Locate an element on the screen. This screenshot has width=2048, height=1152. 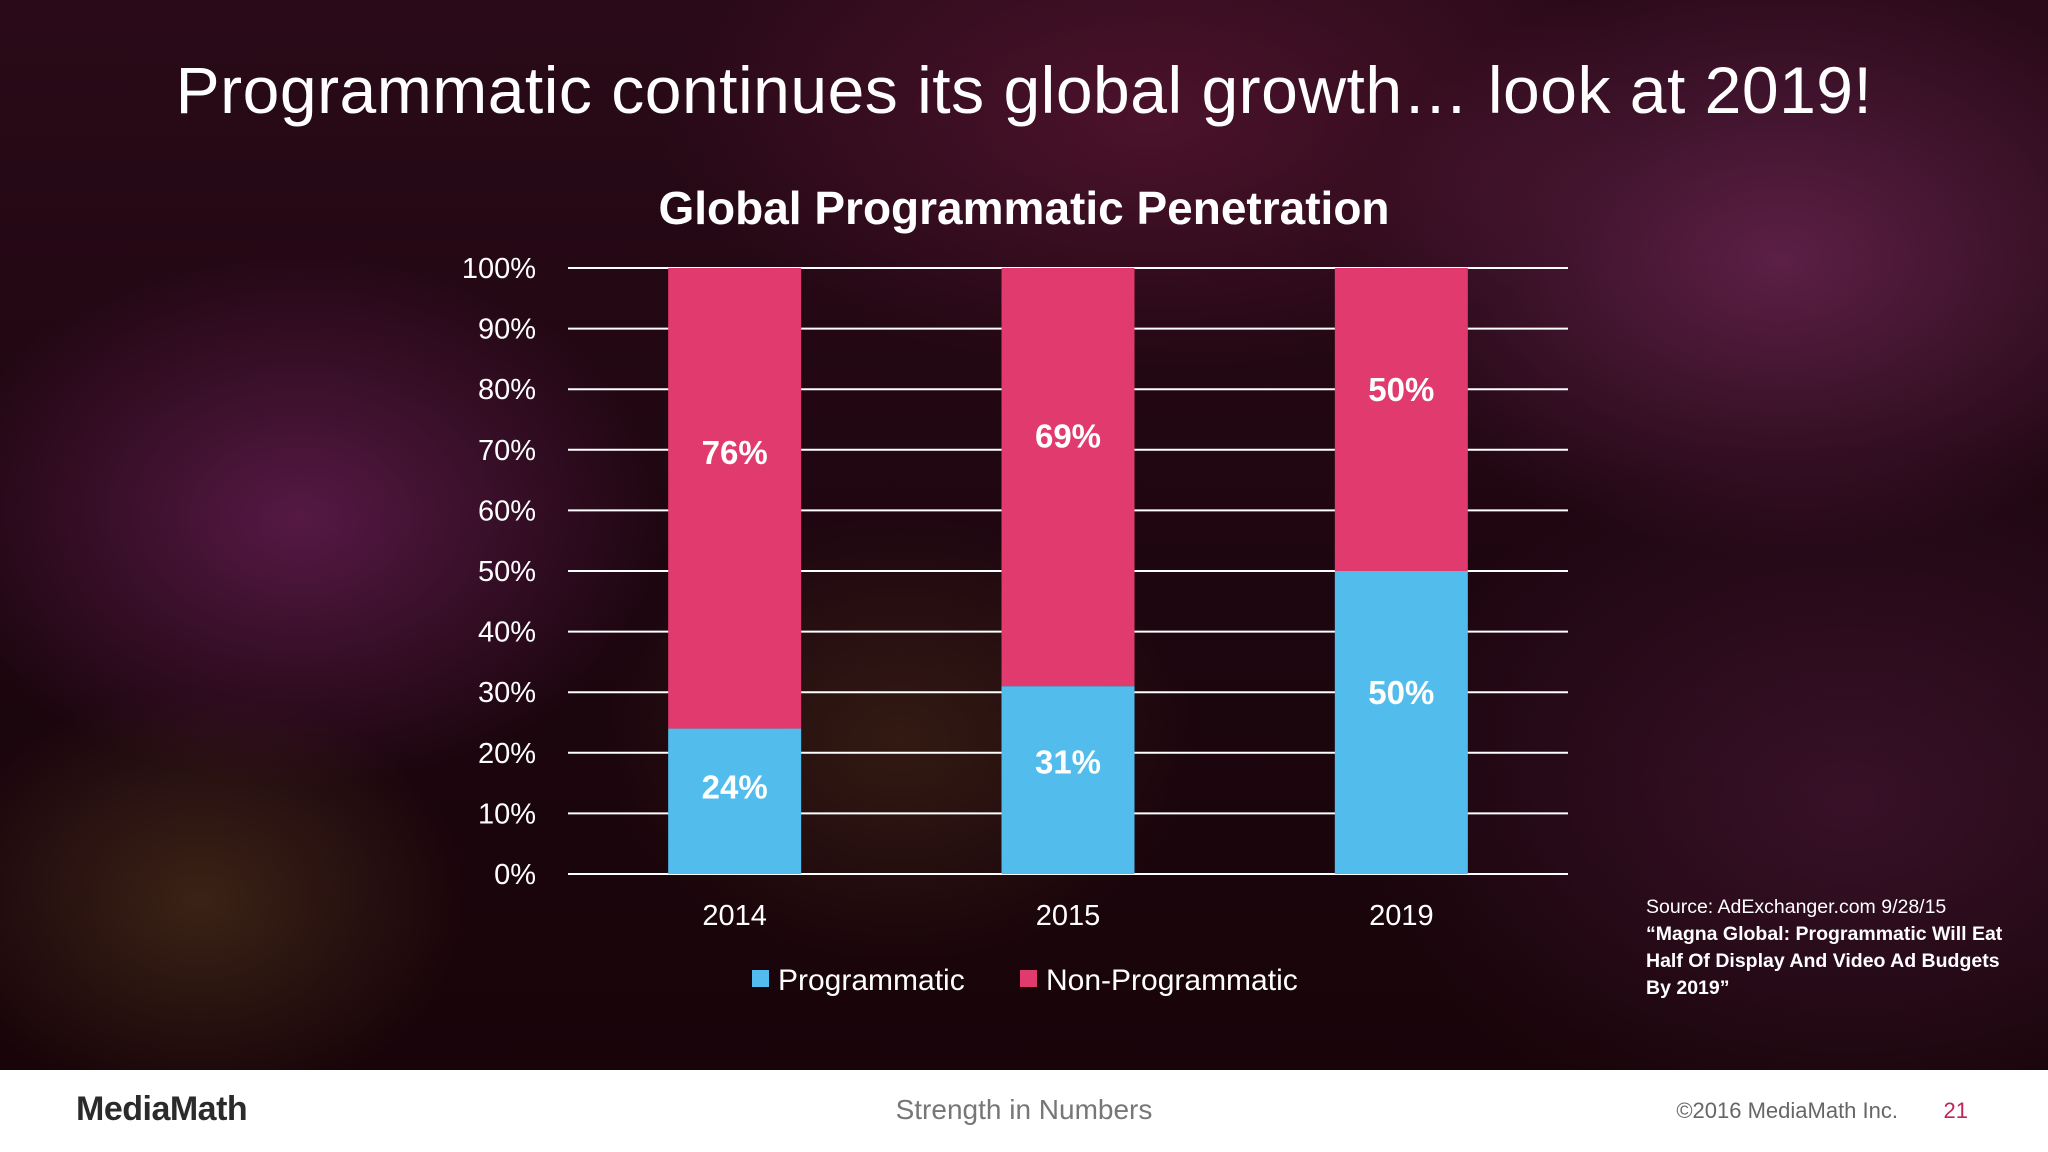
data-label: 76% is located at coordinates (735, 452).